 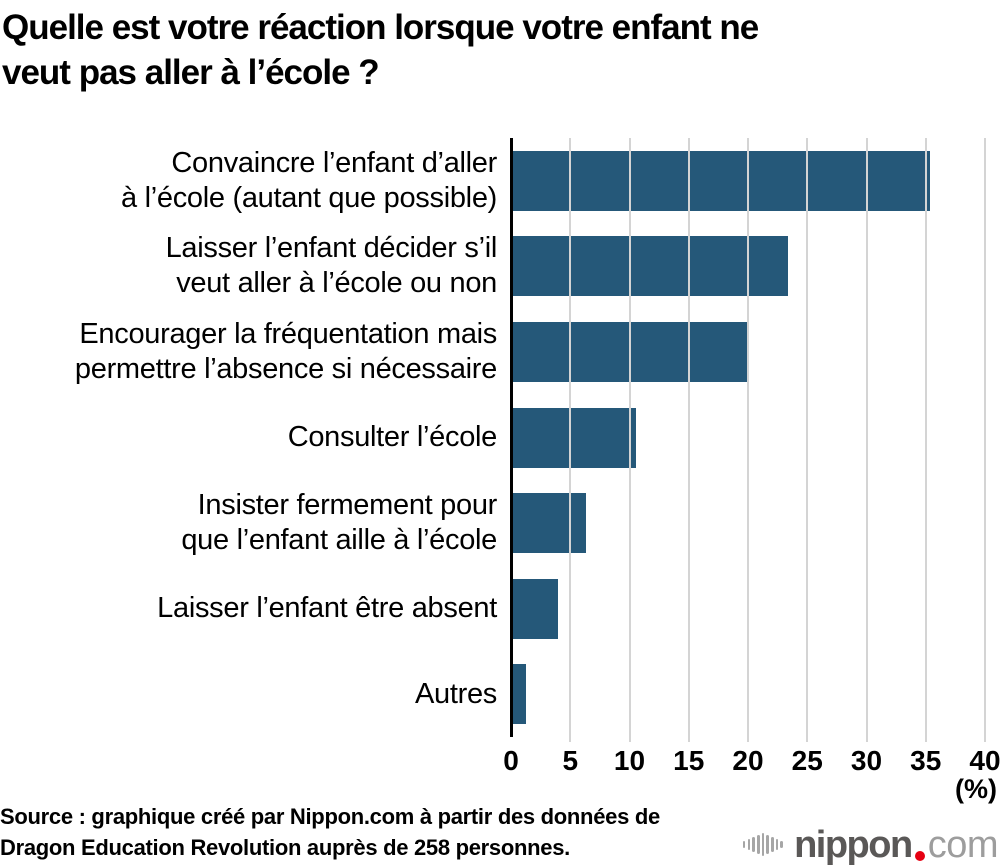 What do you see at coordinates (511, 437) in the screenshot?
I see `y-axis-line` at bounding box center [511, 437].